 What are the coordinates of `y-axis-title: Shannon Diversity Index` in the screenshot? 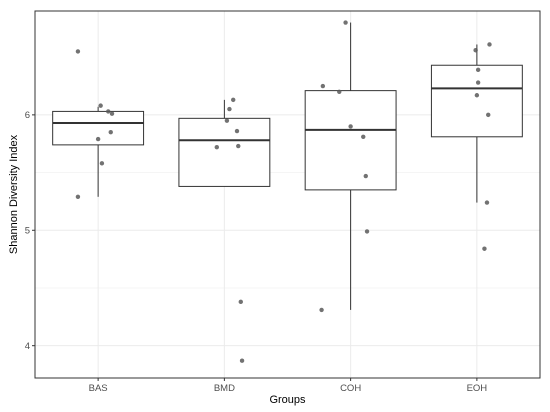 It's located at (14, 194).